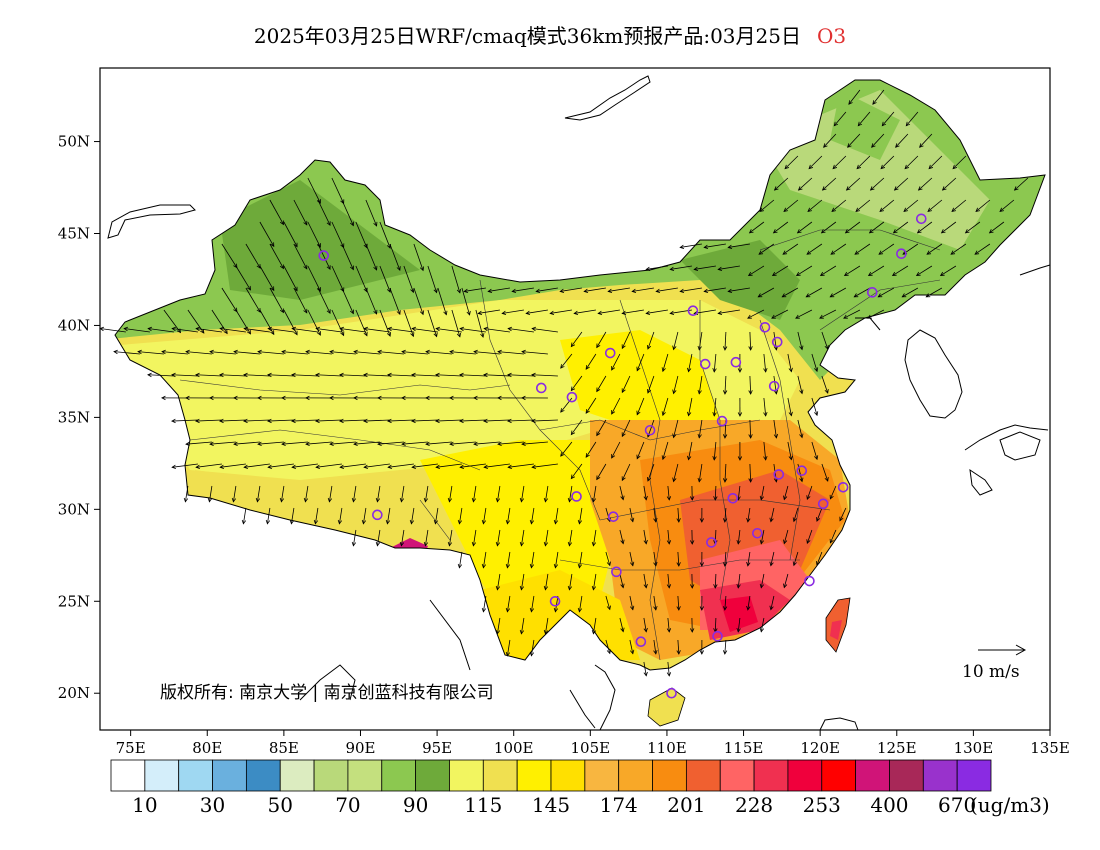 The height and width of the screenshot is (850, 1100). I want to click on station-marker, so click(901, 254).